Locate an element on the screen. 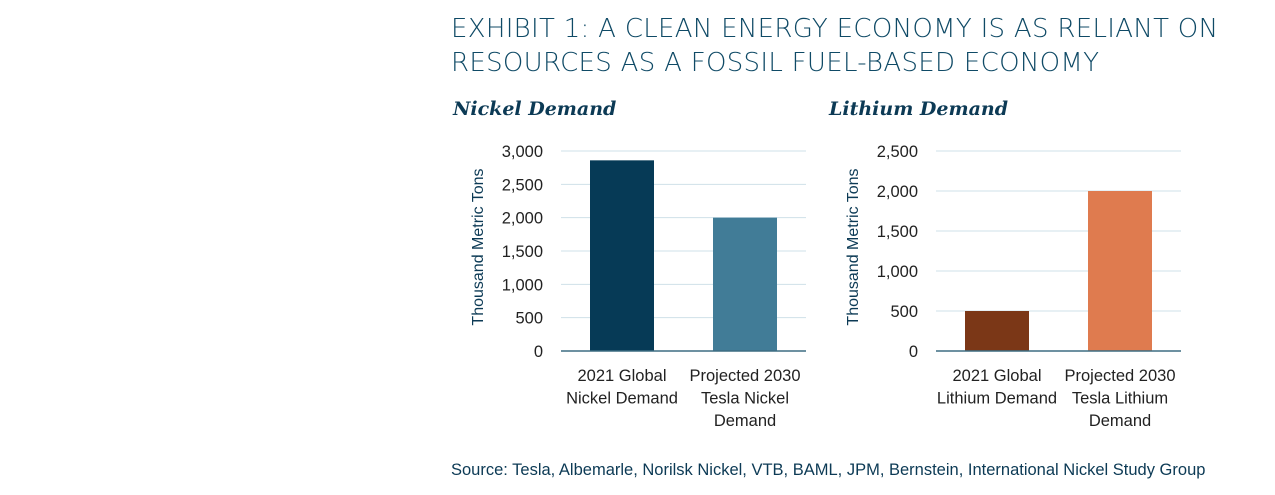  nickel-ytick-label: 2,000 is located at coordinates (522, 219).